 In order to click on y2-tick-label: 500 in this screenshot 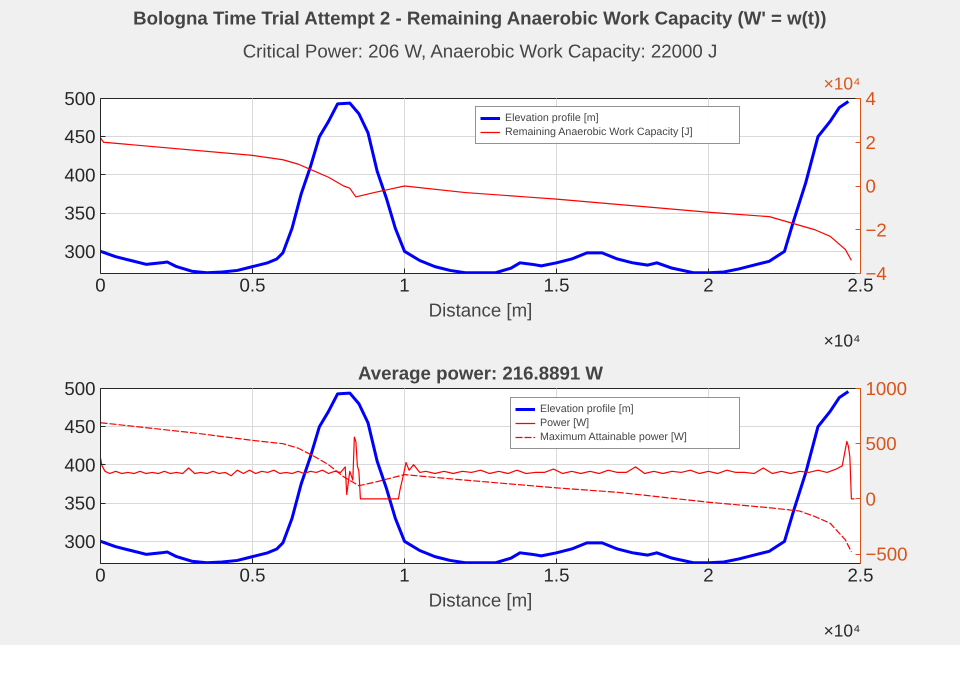, I will do `click(881, 443)`.